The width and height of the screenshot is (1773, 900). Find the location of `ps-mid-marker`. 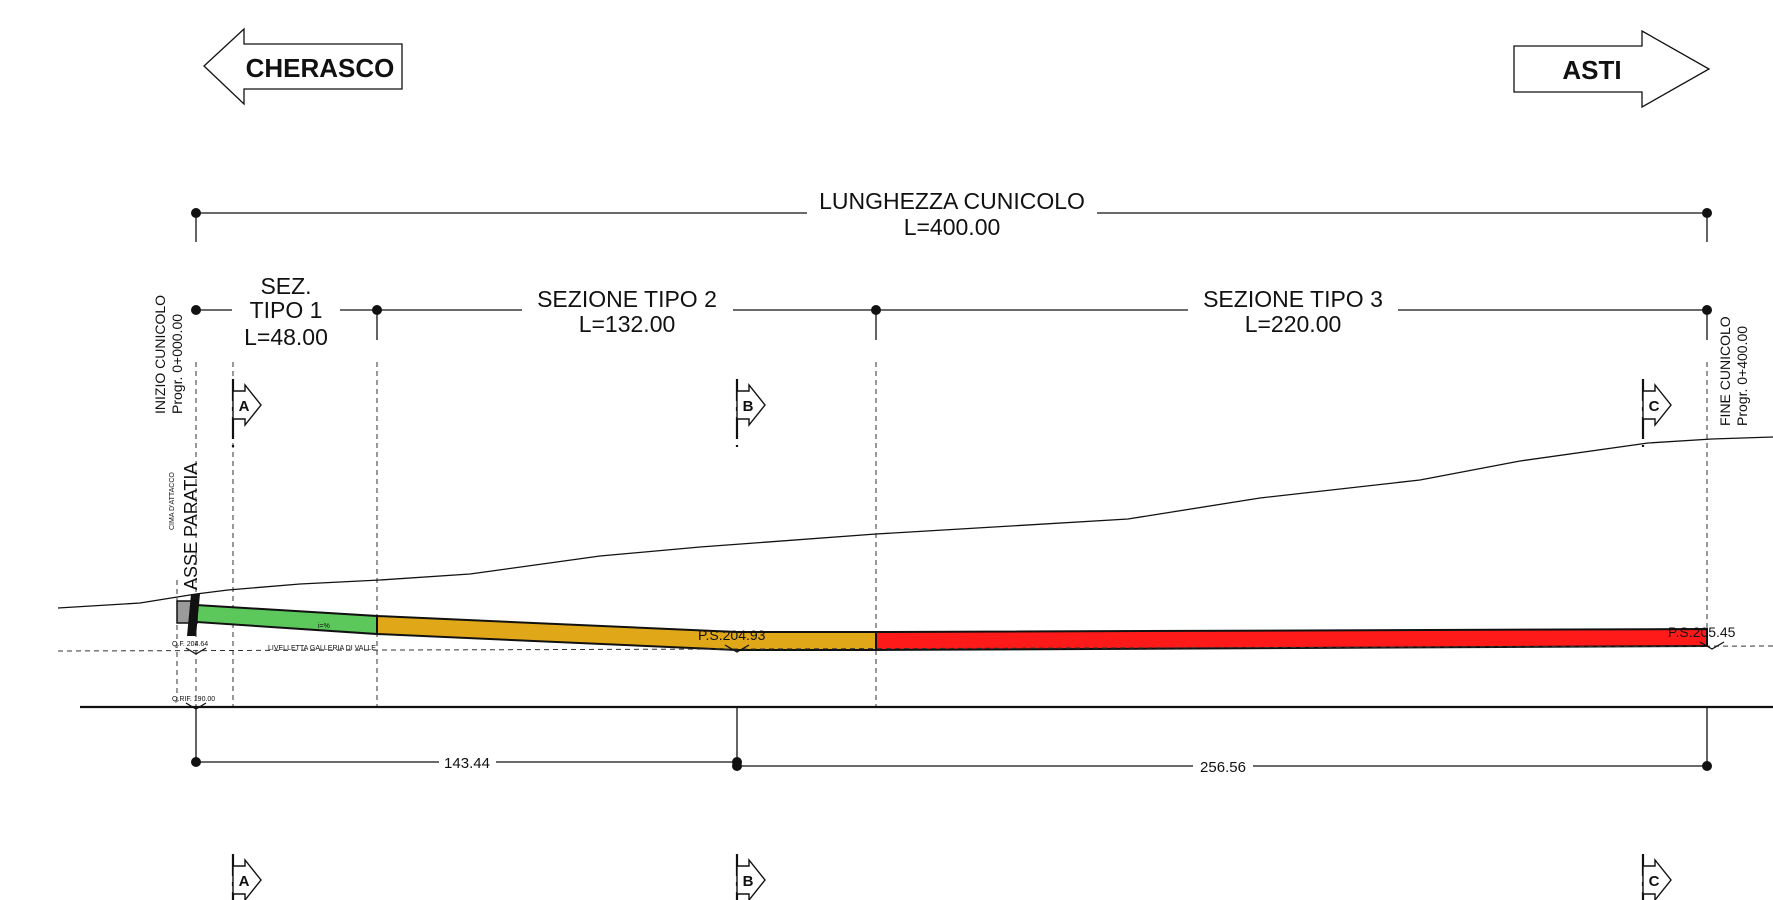

ps-mid-marker is located at coordinates (737, 648).